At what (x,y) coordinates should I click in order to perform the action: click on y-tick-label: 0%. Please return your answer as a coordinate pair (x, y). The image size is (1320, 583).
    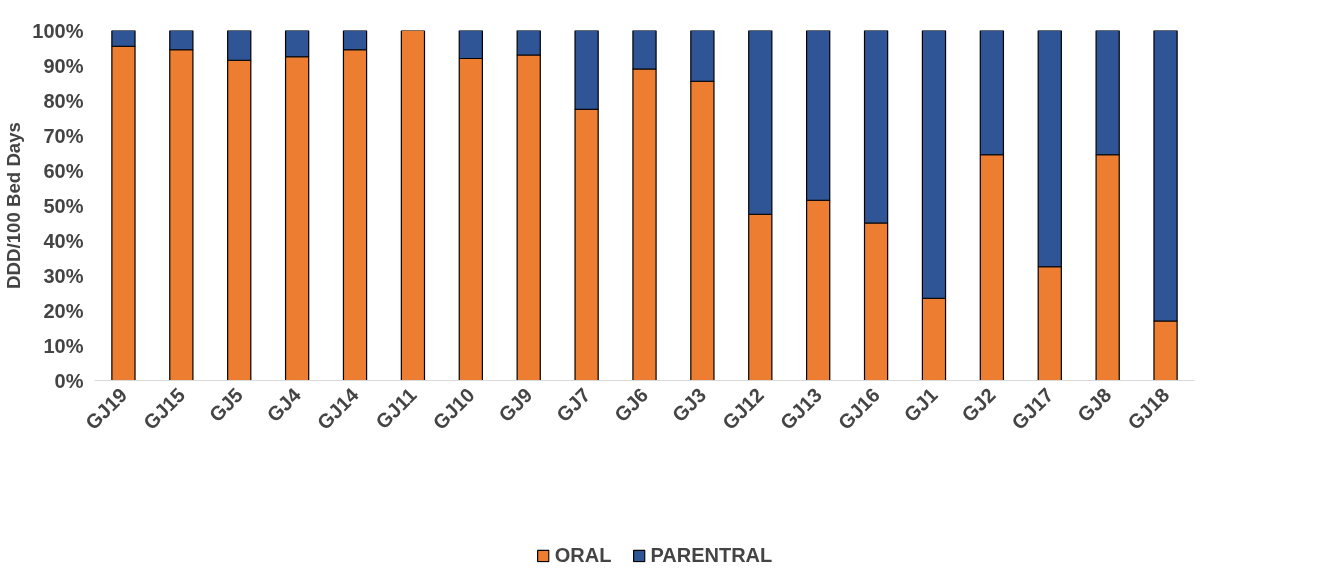
    Looking at the image, I should click on (69, 380).